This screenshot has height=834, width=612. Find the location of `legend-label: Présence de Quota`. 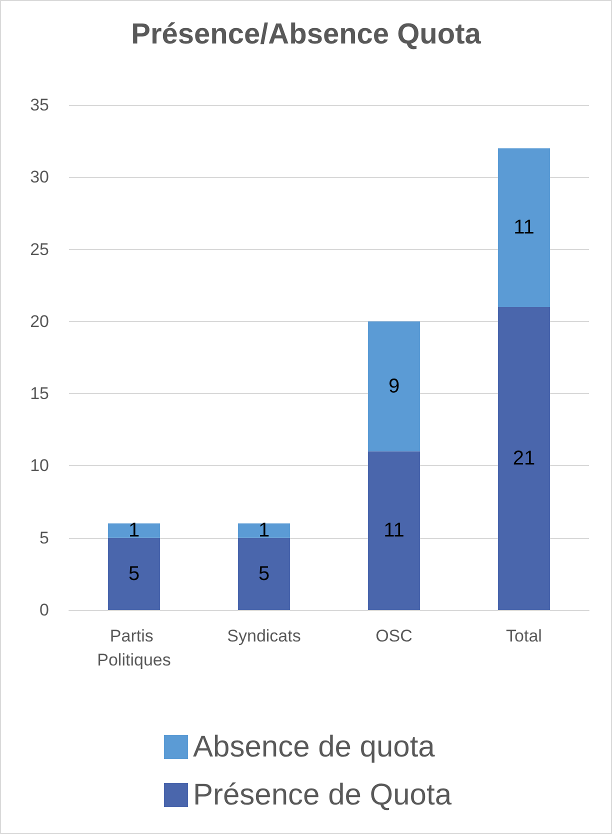

legend-label: Présence de Quota is located at coordinates (322, 795).